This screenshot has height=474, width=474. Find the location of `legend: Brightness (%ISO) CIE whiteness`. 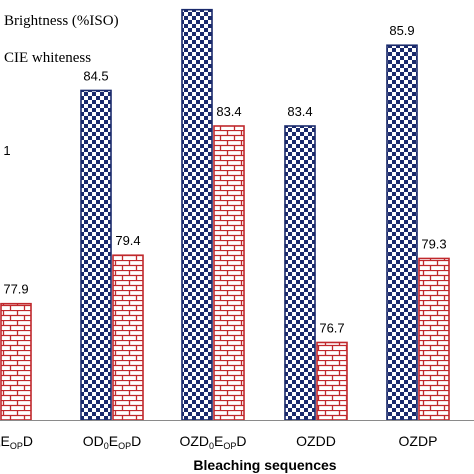

legend: Brightness (%ISO) CIE whiteness is located at coordinates (61, 39).